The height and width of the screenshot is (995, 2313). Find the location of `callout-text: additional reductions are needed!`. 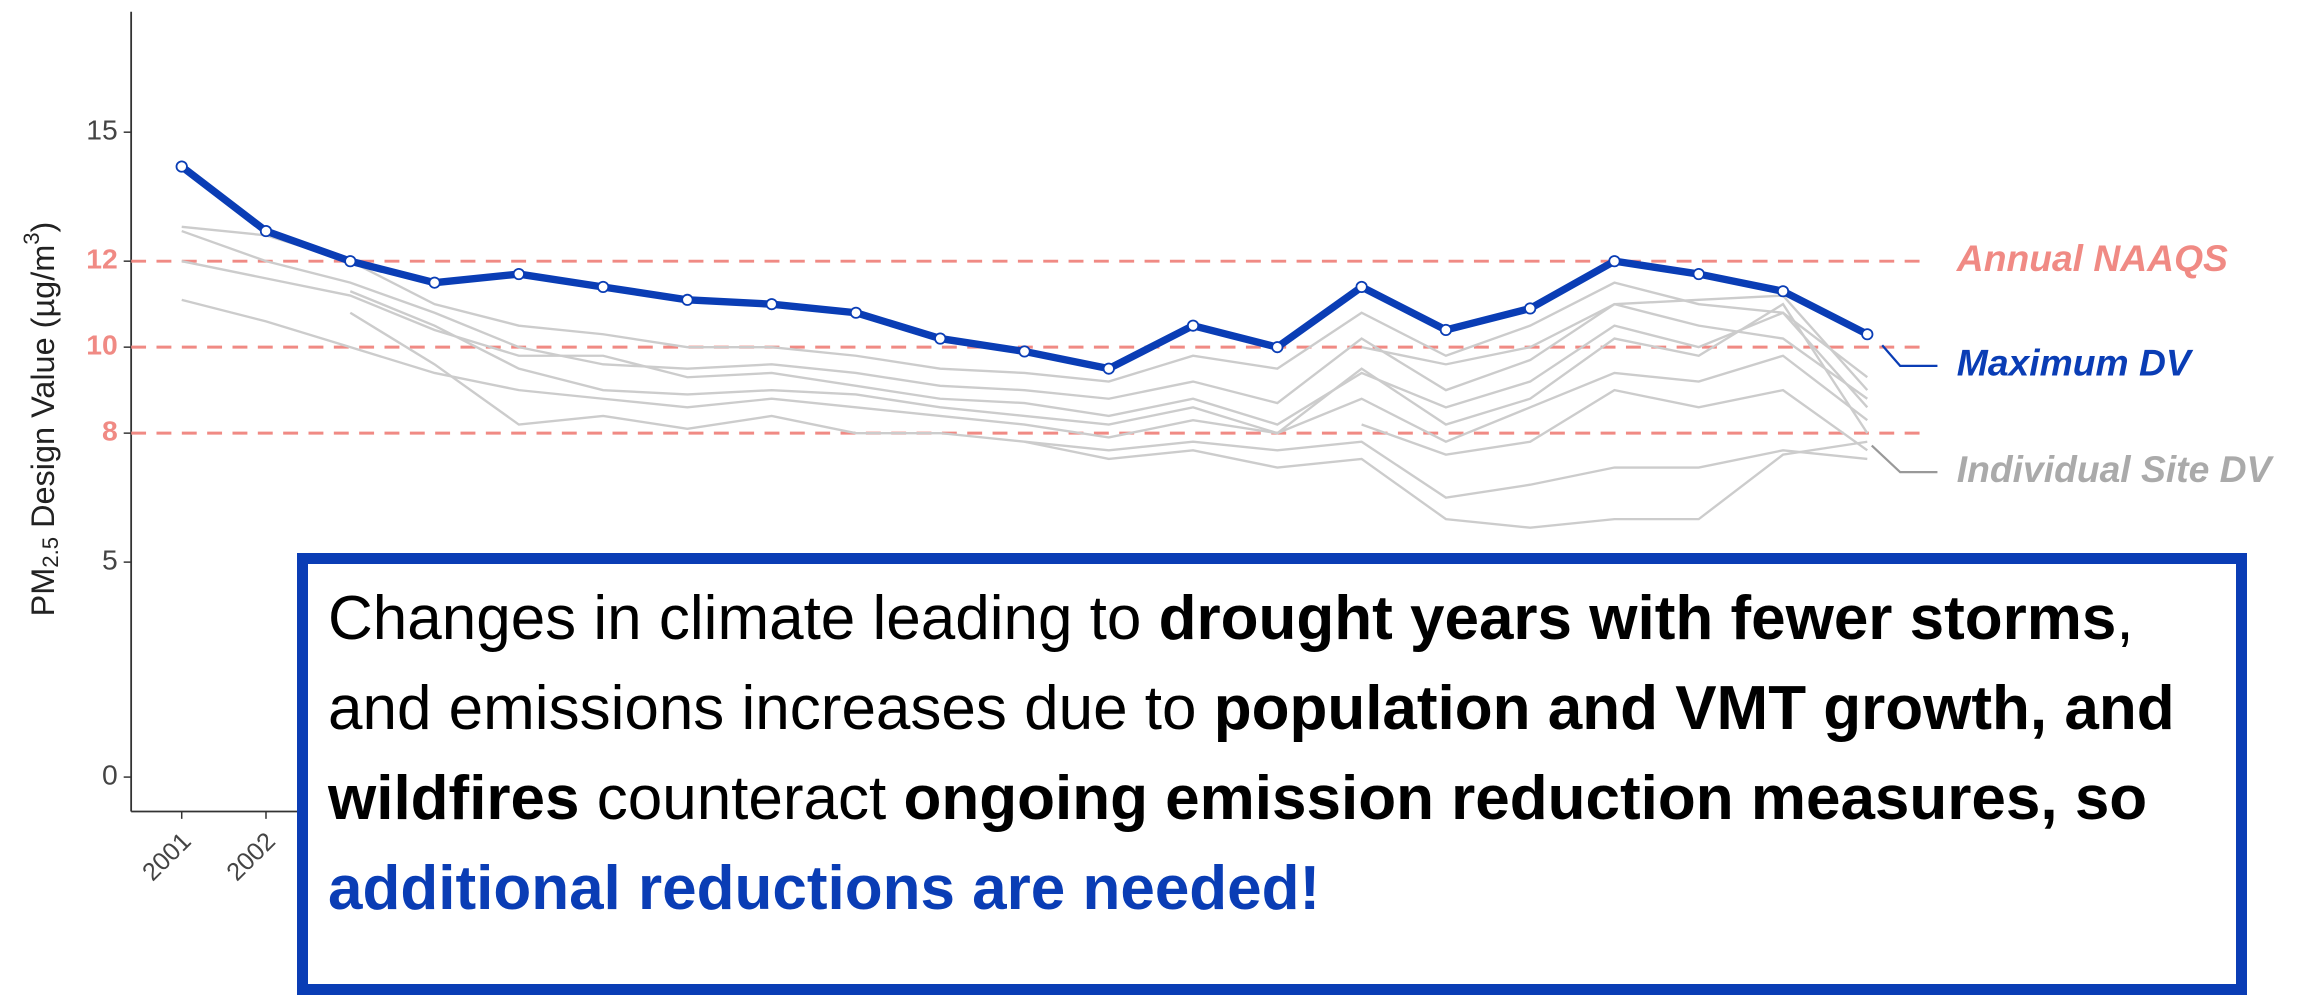

callout-text: additional reductions are needed! is located at coordinates (824, 888).